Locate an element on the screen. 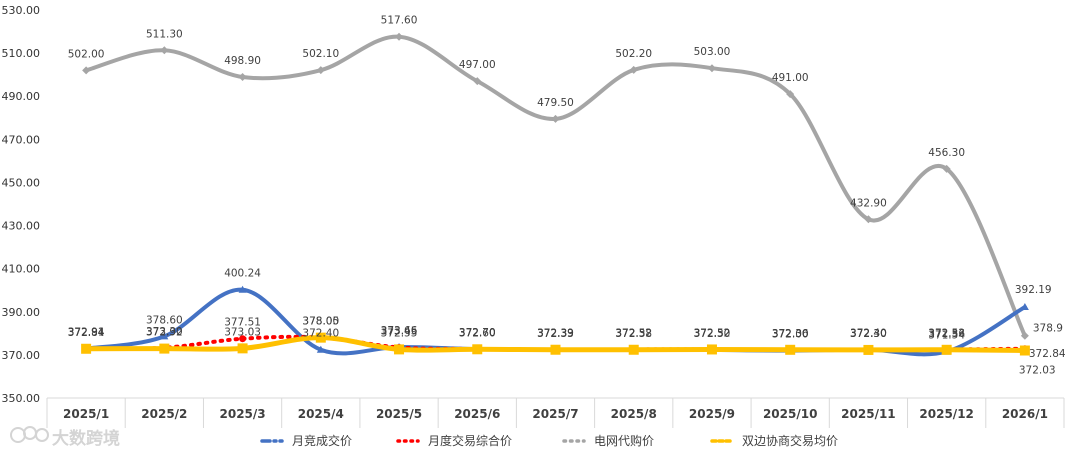 This screenshot has width=1080, height=457. data-label: 372.84 is located at coordinates (1047, 354).